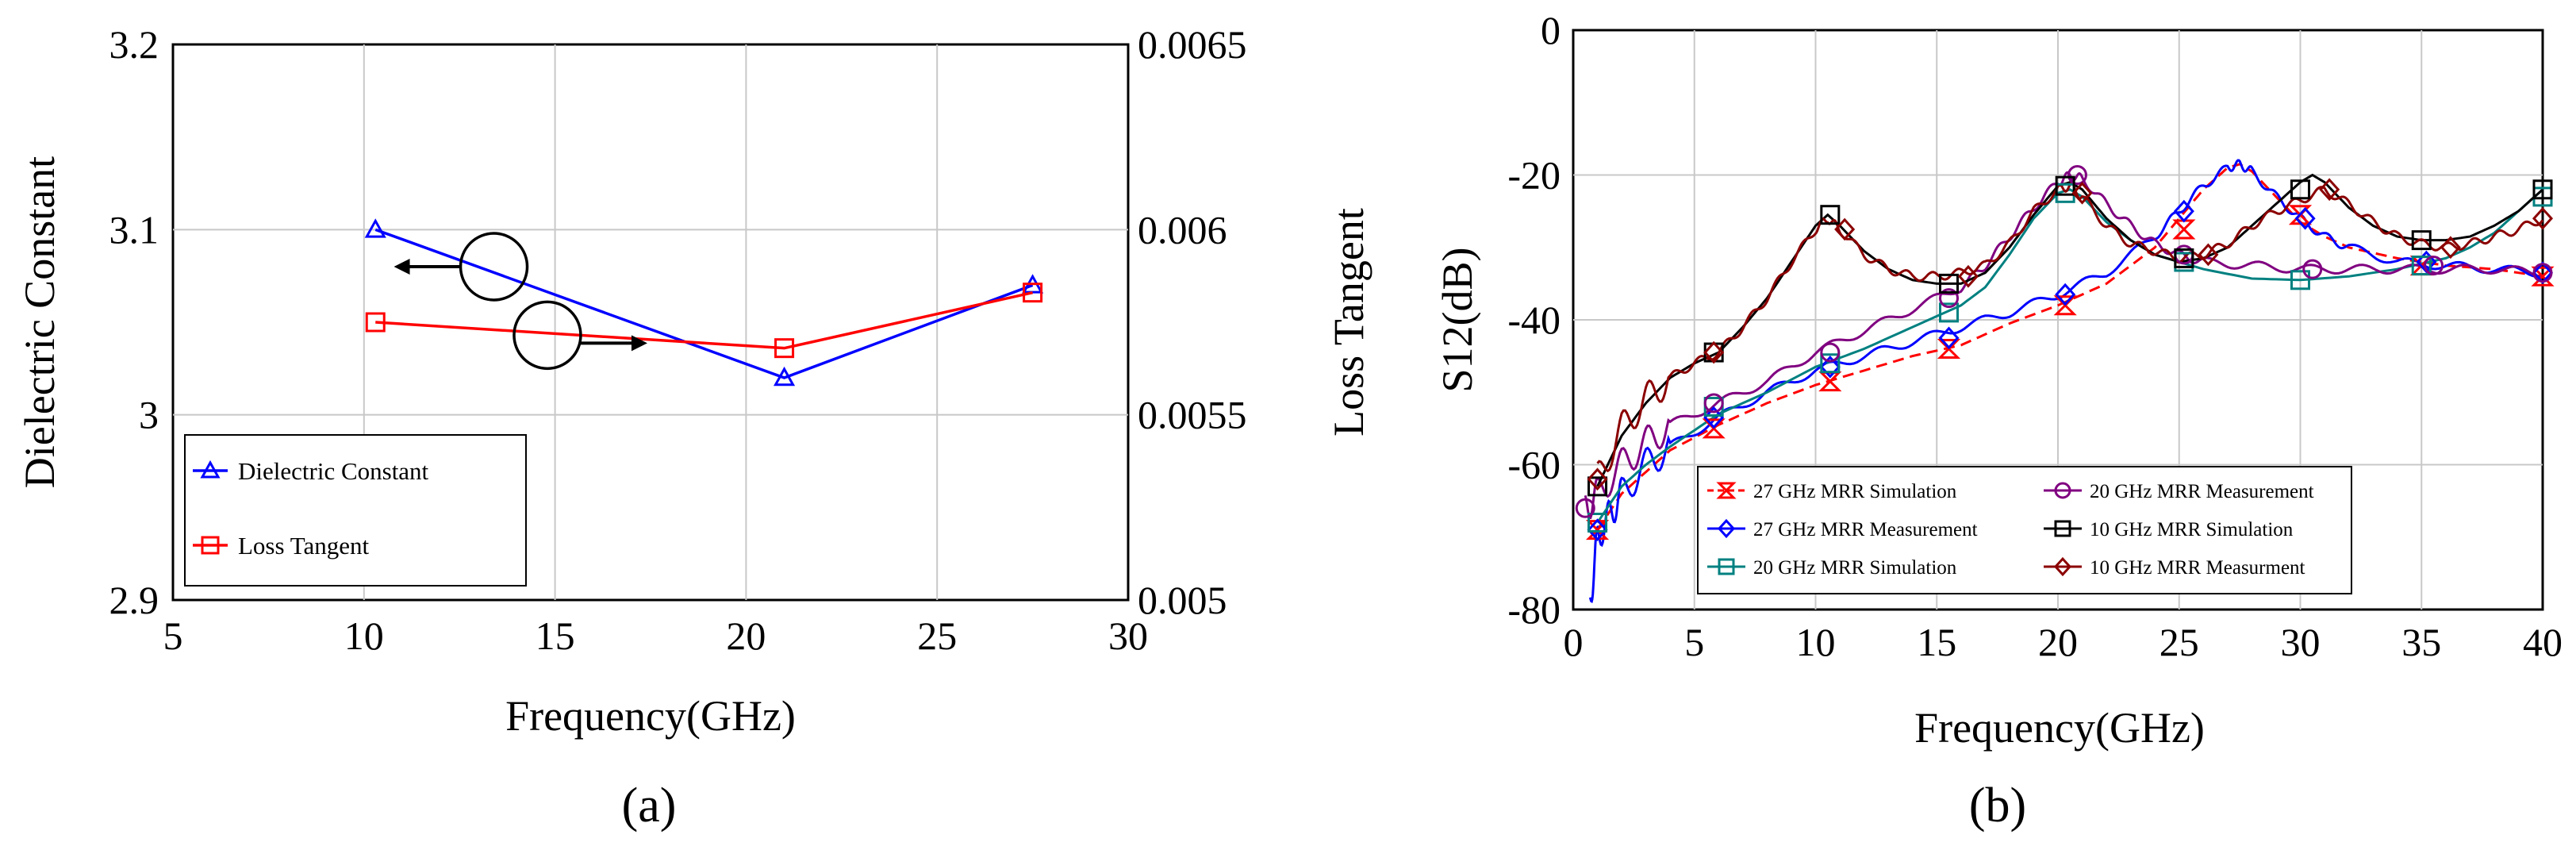 This screenshot has width=2576, height=850. I want to click on y-tick-label: 3, so click(149, 415).